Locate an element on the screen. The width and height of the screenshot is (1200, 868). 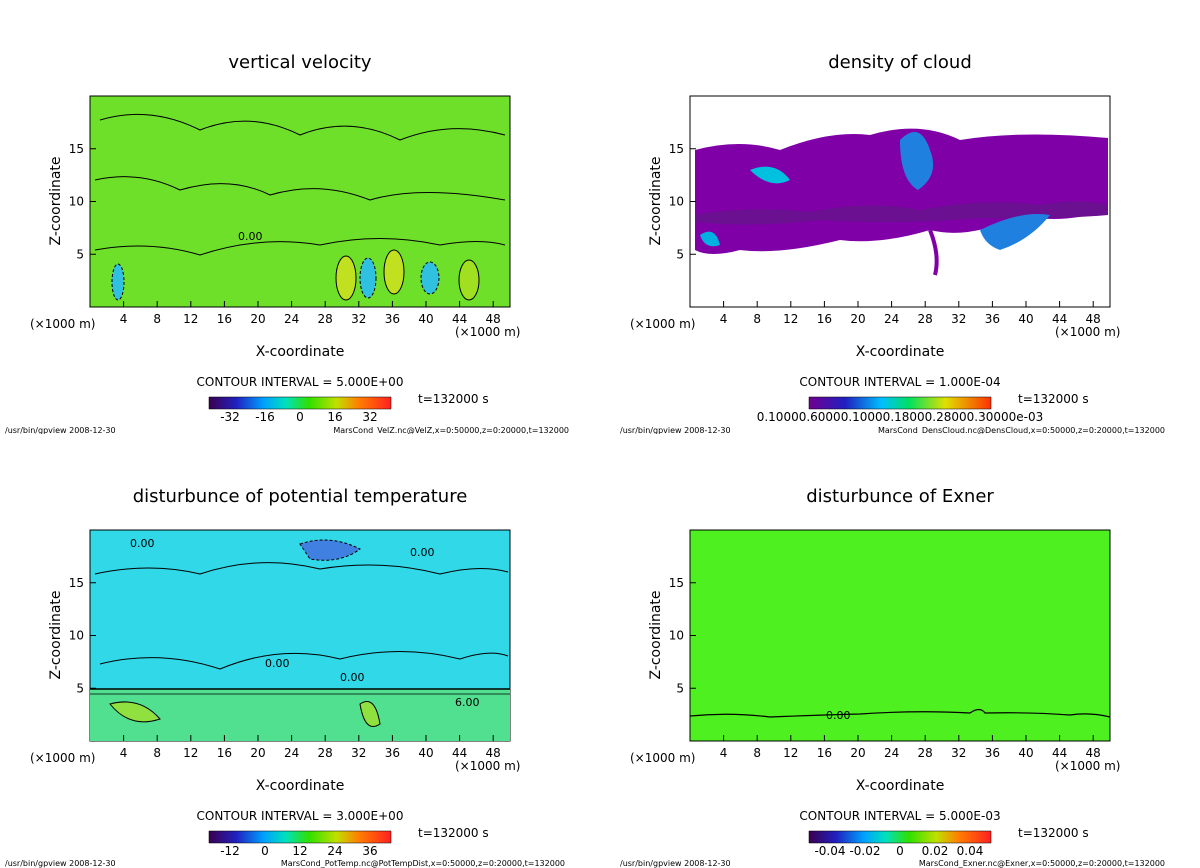
chart-title: disturbunce of potential temperature is located at coordinates (300, 496).